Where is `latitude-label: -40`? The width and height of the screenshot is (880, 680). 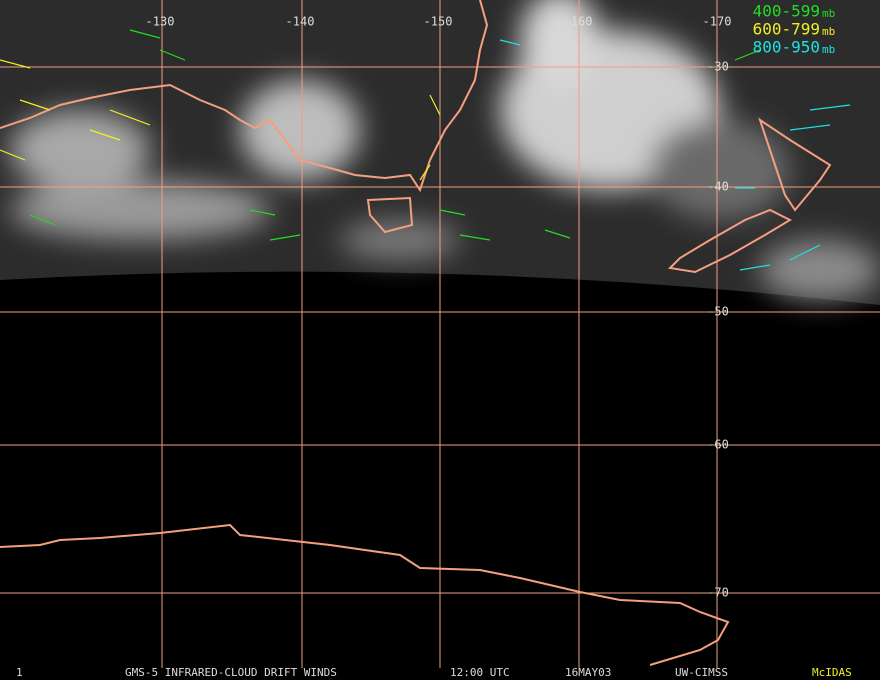
latitude-label: -40 is located at coordinates (718, 187).